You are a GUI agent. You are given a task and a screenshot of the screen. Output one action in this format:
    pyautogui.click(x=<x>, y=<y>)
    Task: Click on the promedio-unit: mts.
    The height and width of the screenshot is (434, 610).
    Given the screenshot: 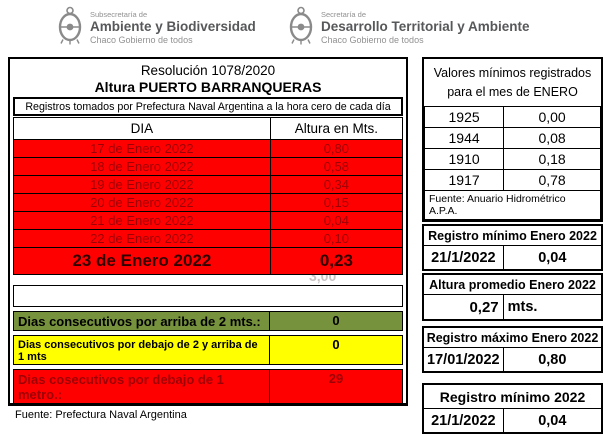 What is the action you would take?
    pyautogui.click(x=522, y=306)
    